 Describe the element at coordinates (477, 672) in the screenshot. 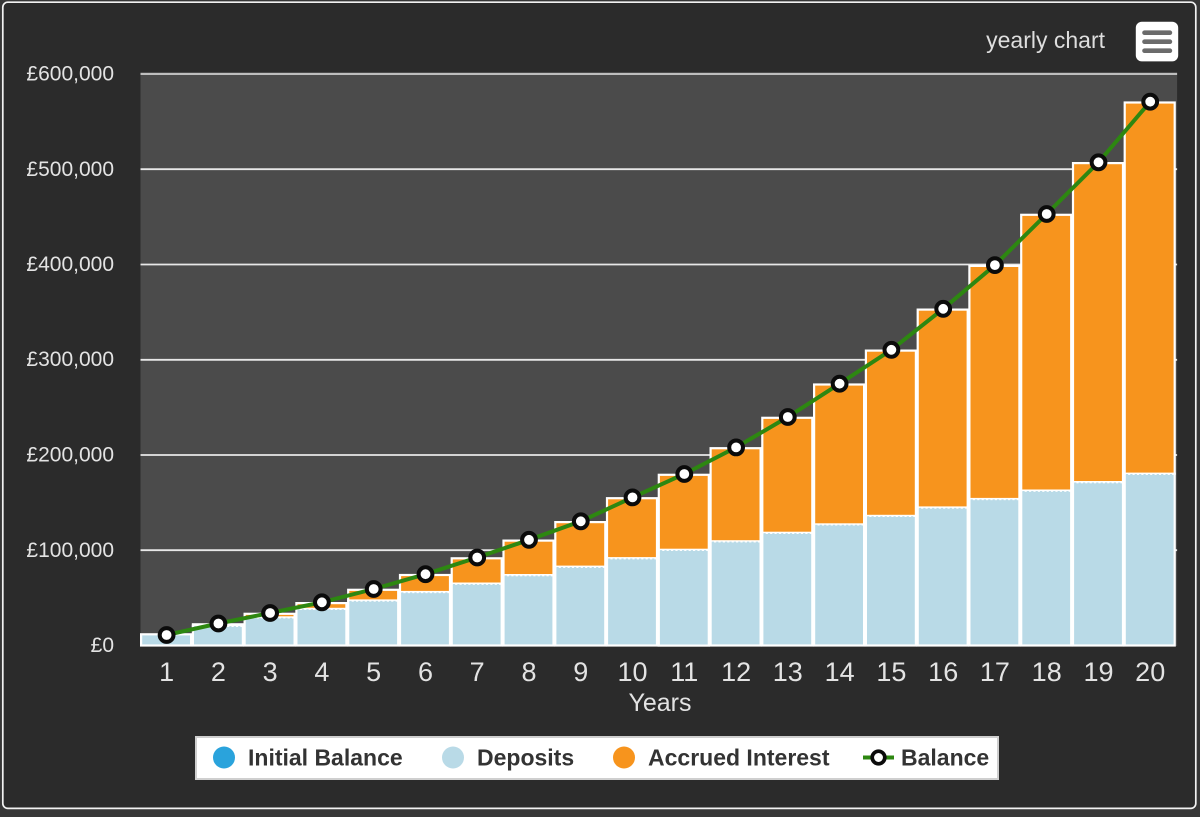

I see `svg-text: 7` at that location.